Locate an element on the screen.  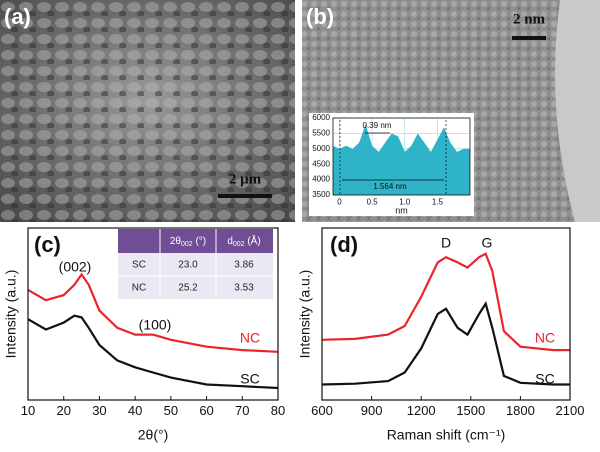
table-cell: 3.53 is located at coordinates (244, 288).